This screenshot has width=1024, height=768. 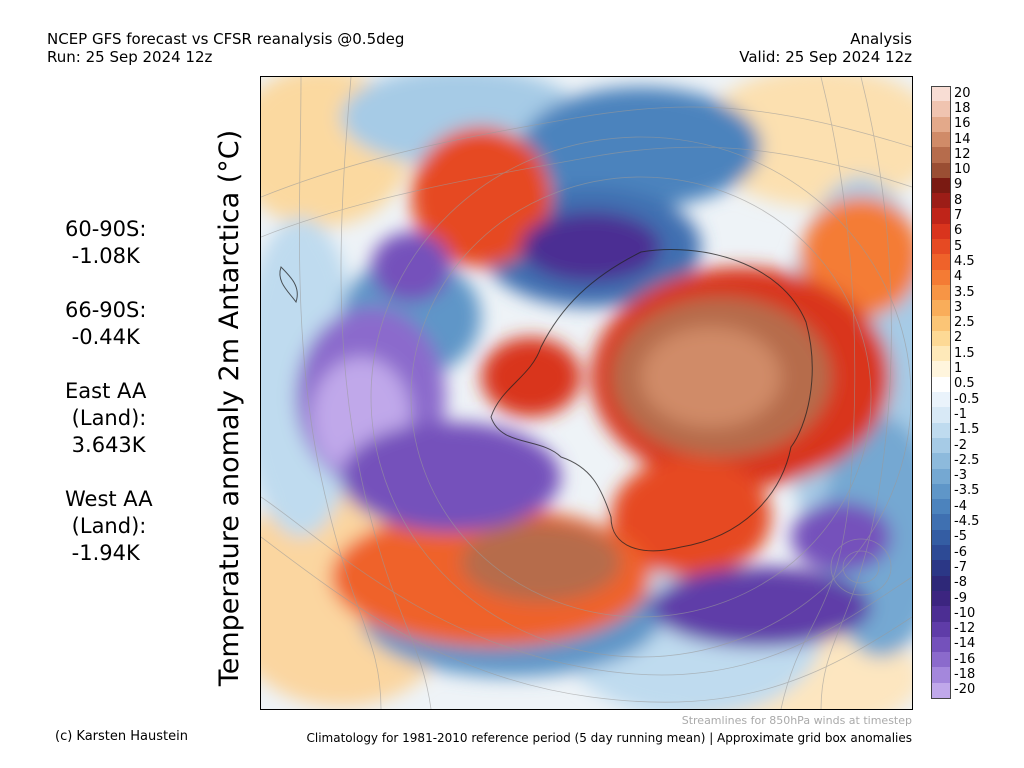 I want to click on stat-east-aa: East AA (Land): 3.643K, so click(x=106, y=418).